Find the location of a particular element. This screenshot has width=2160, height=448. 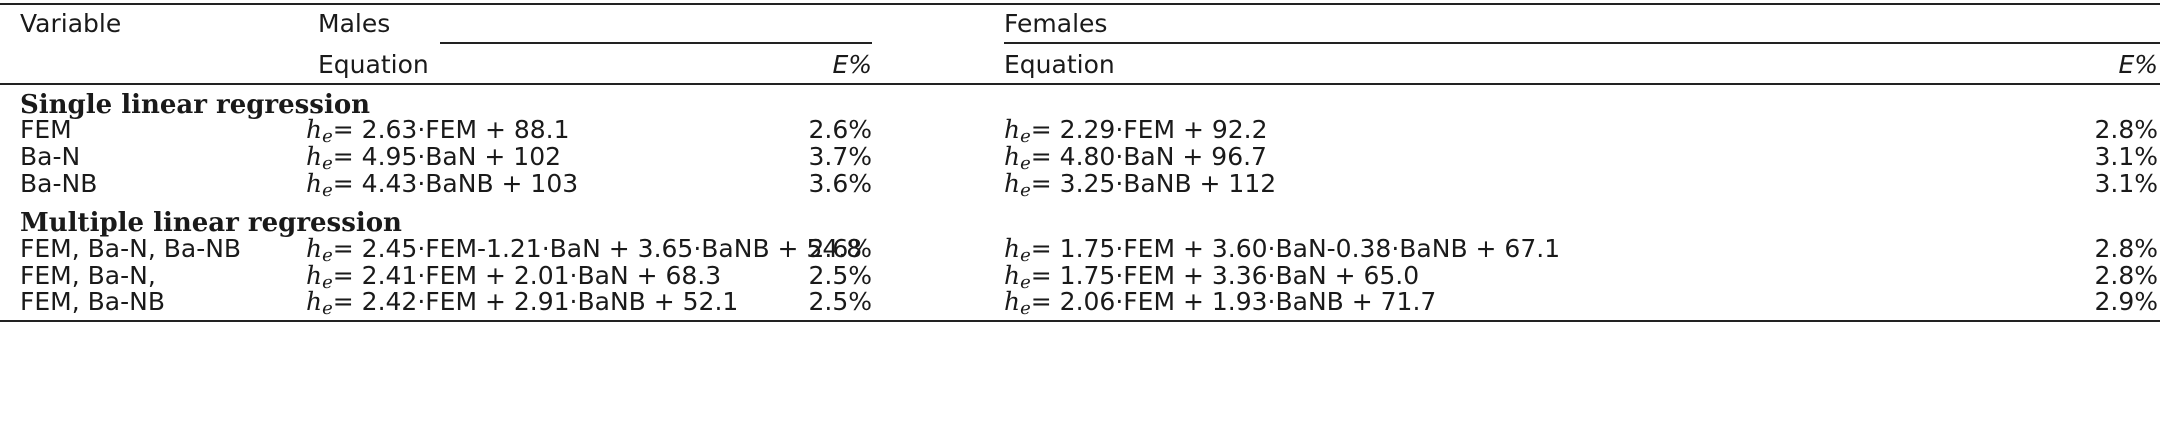

header-bottom-rule is located at coordinates (1080, 84).